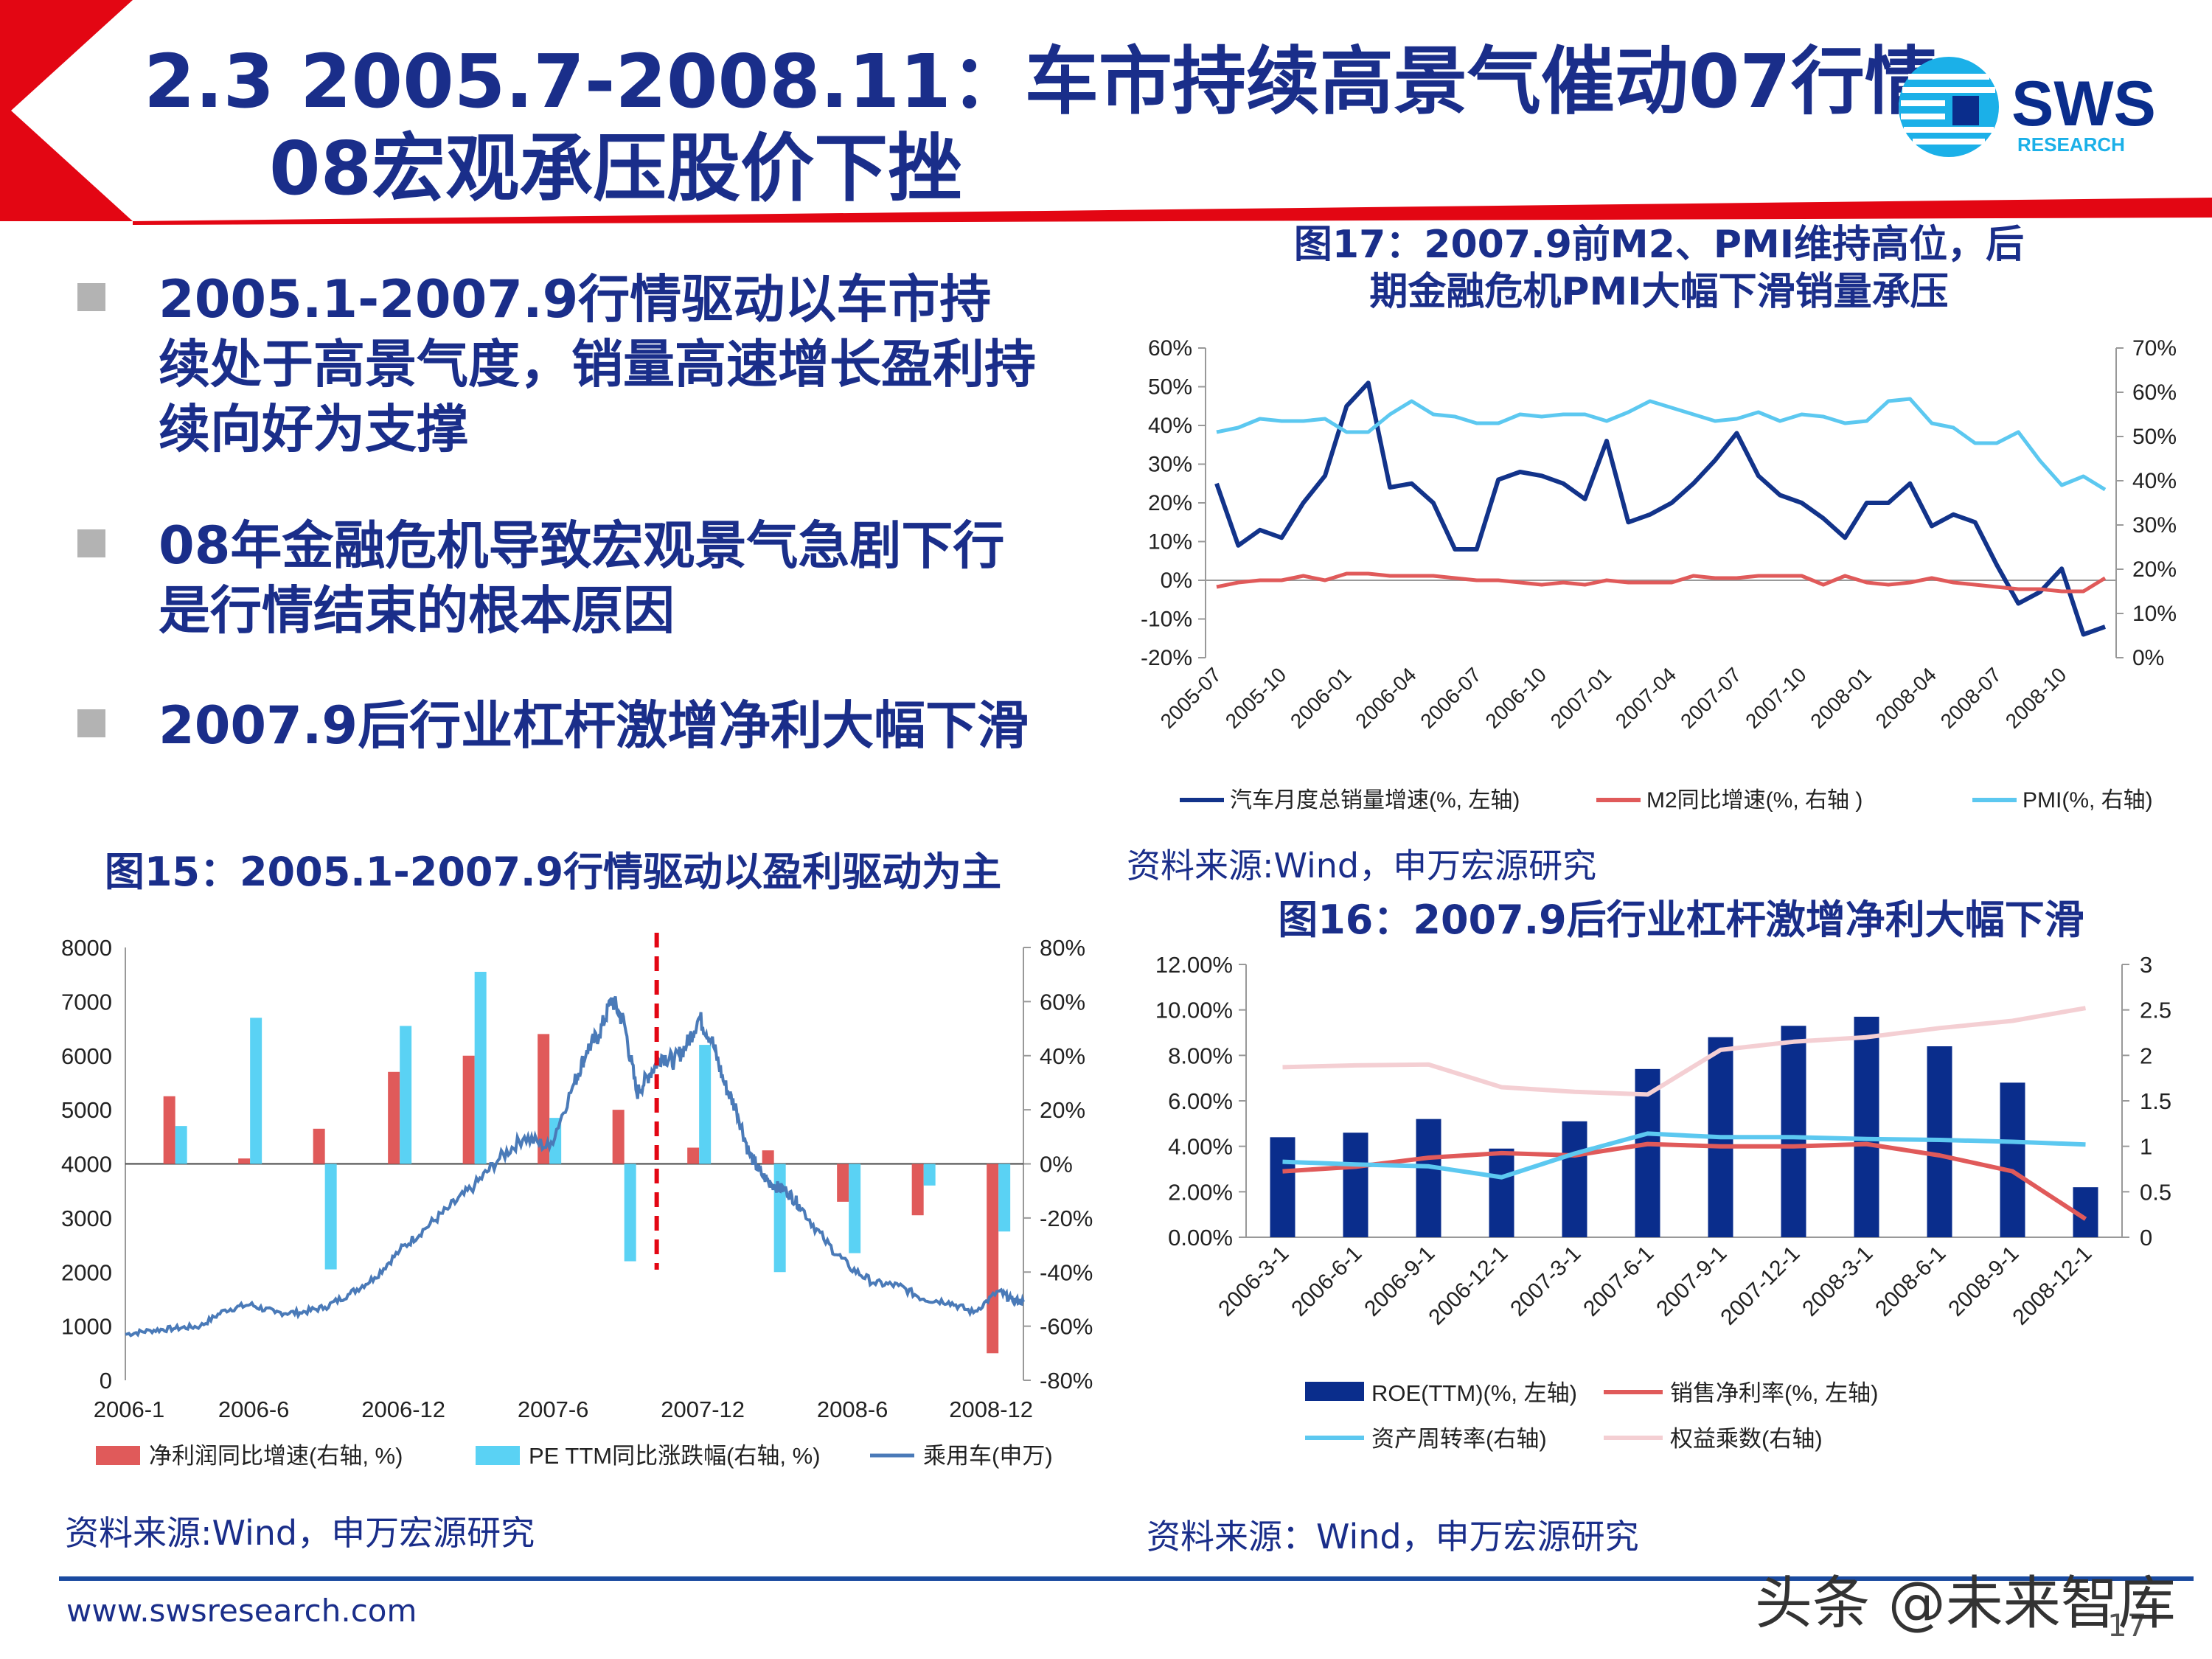 The image size is (2212, 1659). I want to click on fig16-right-tick-label: 0.5, so click(2155, 1192).